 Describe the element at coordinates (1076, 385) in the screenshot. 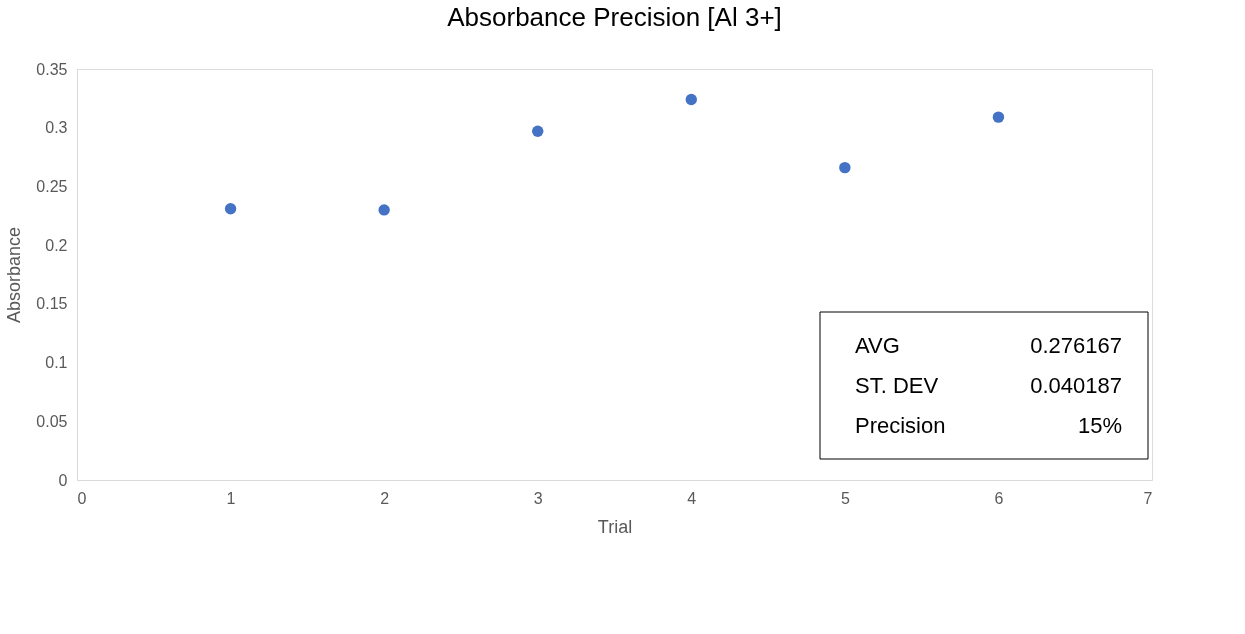

I see `annotation: 0.040187` at that location.